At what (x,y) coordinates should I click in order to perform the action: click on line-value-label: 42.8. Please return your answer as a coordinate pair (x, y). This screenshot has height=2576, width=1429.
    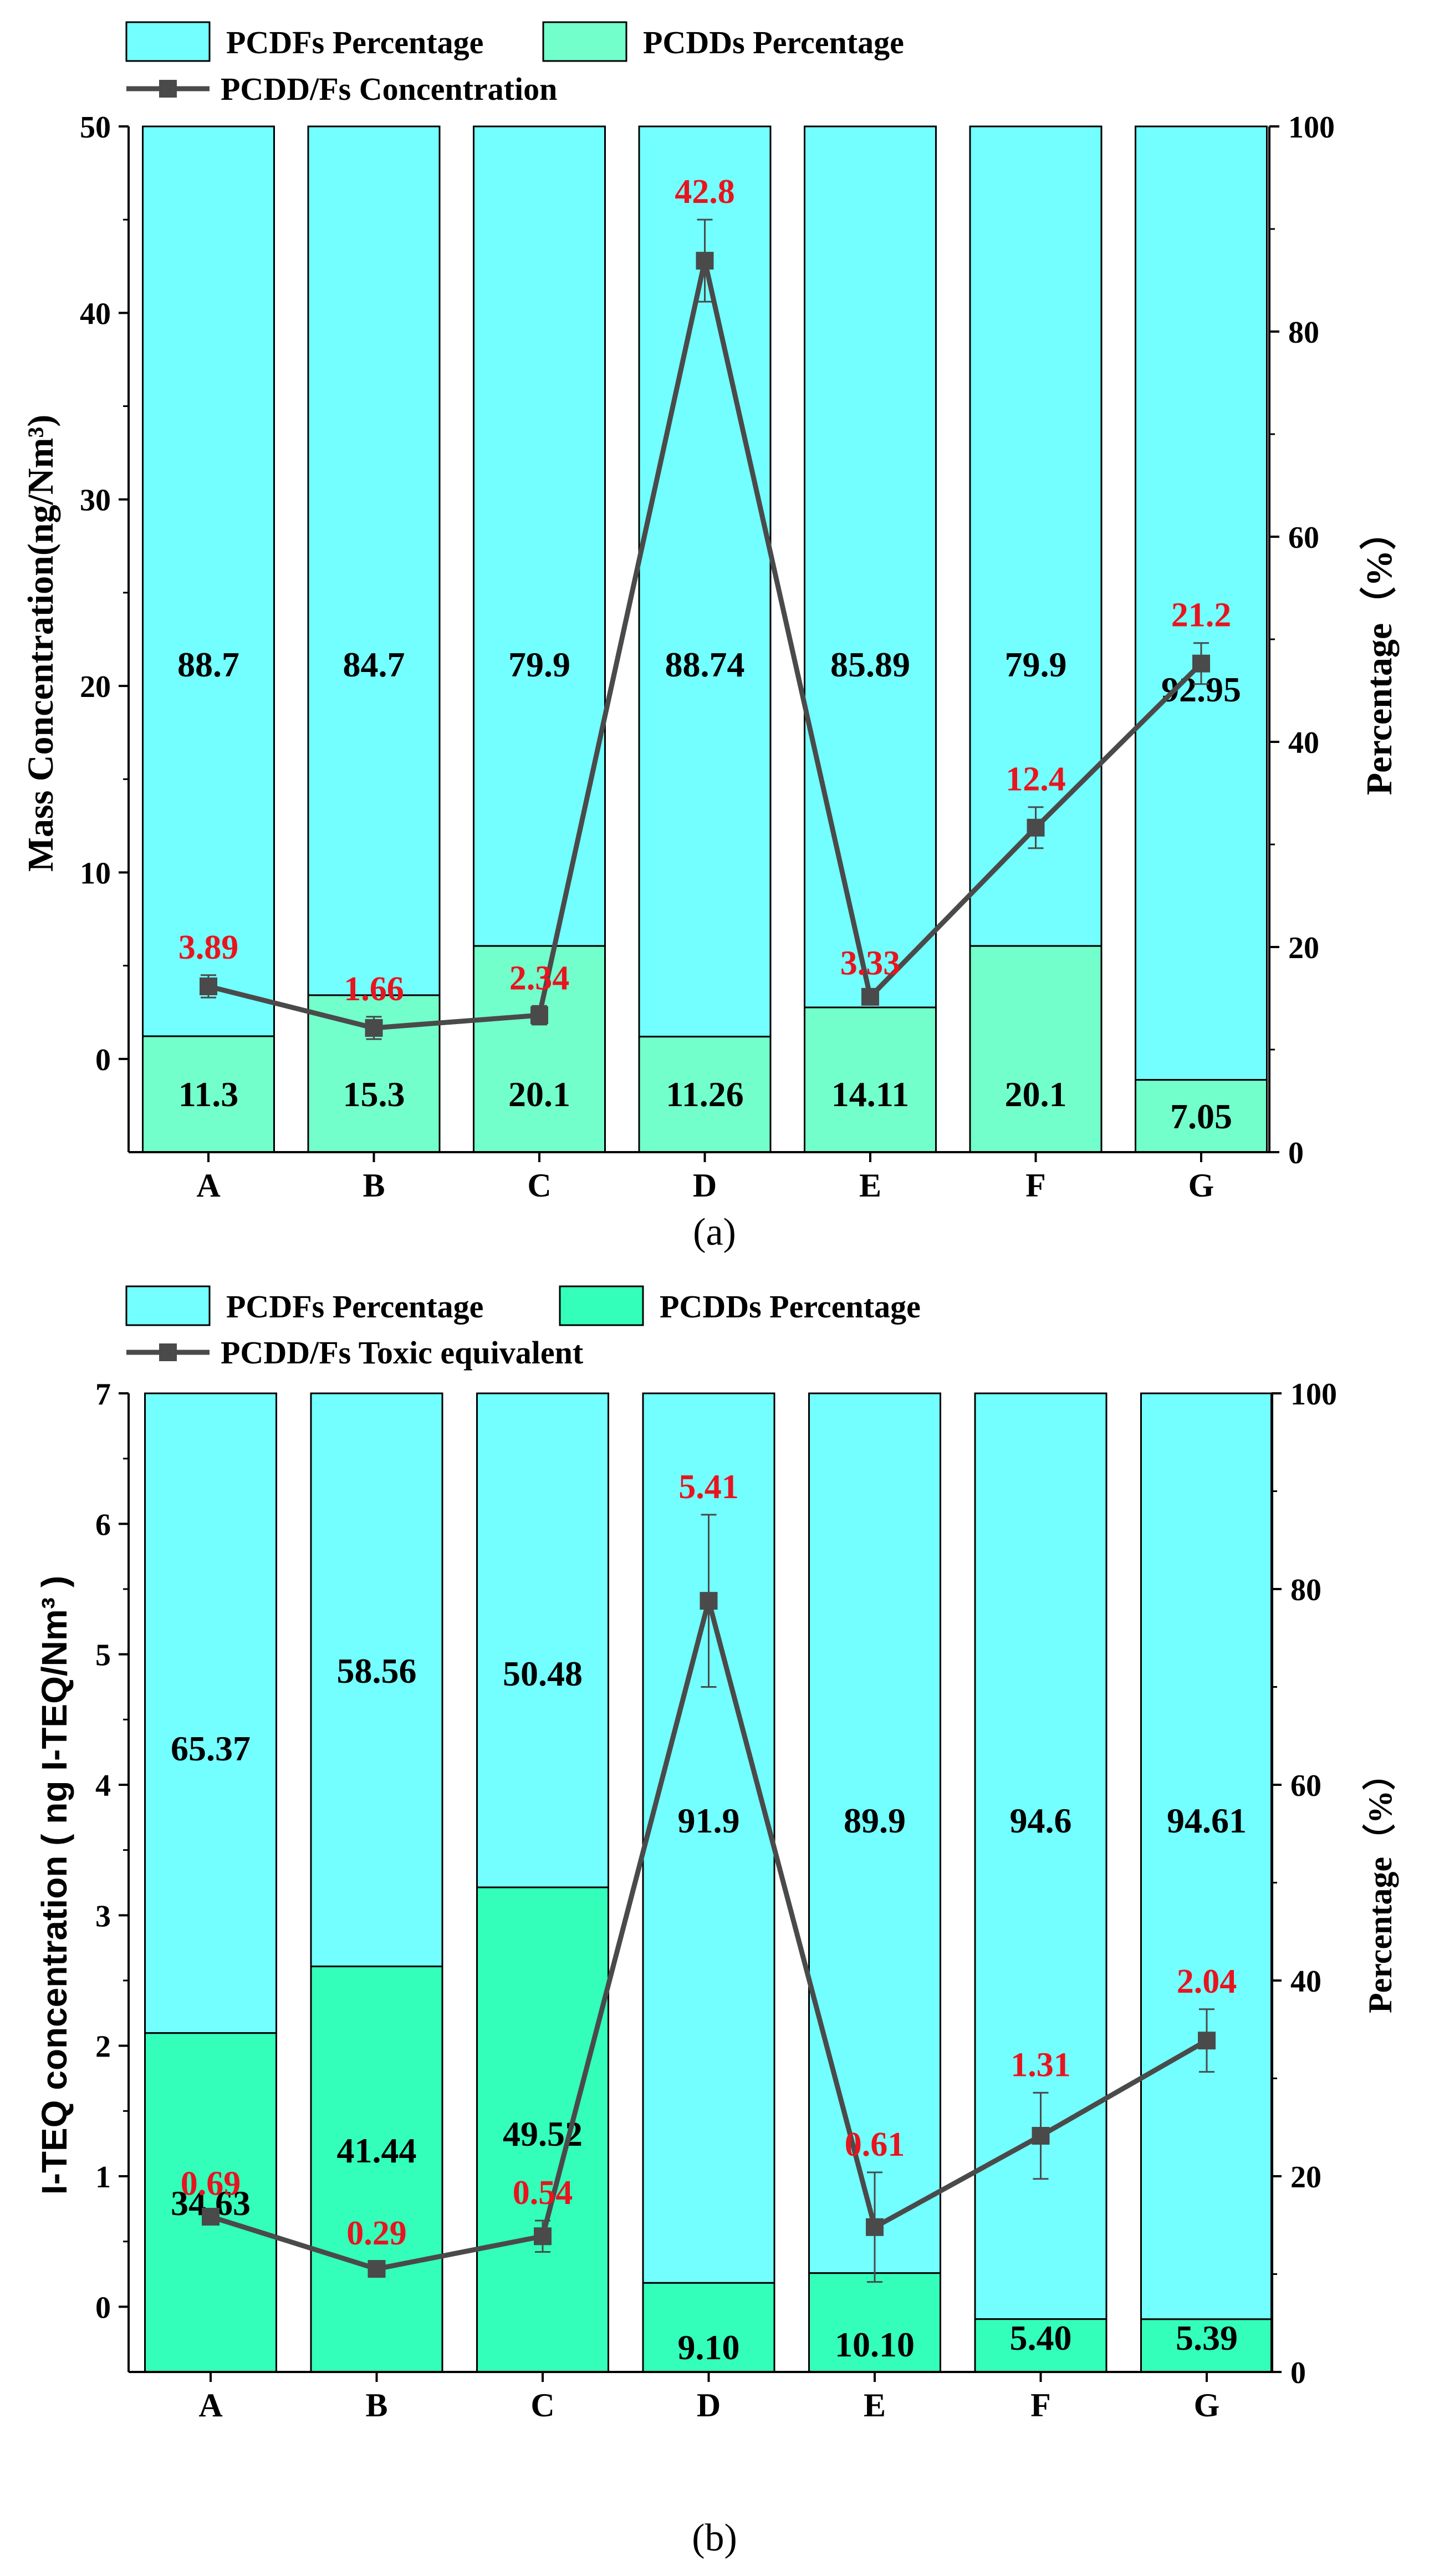
    Looking at the image, I should click on (705, 192).